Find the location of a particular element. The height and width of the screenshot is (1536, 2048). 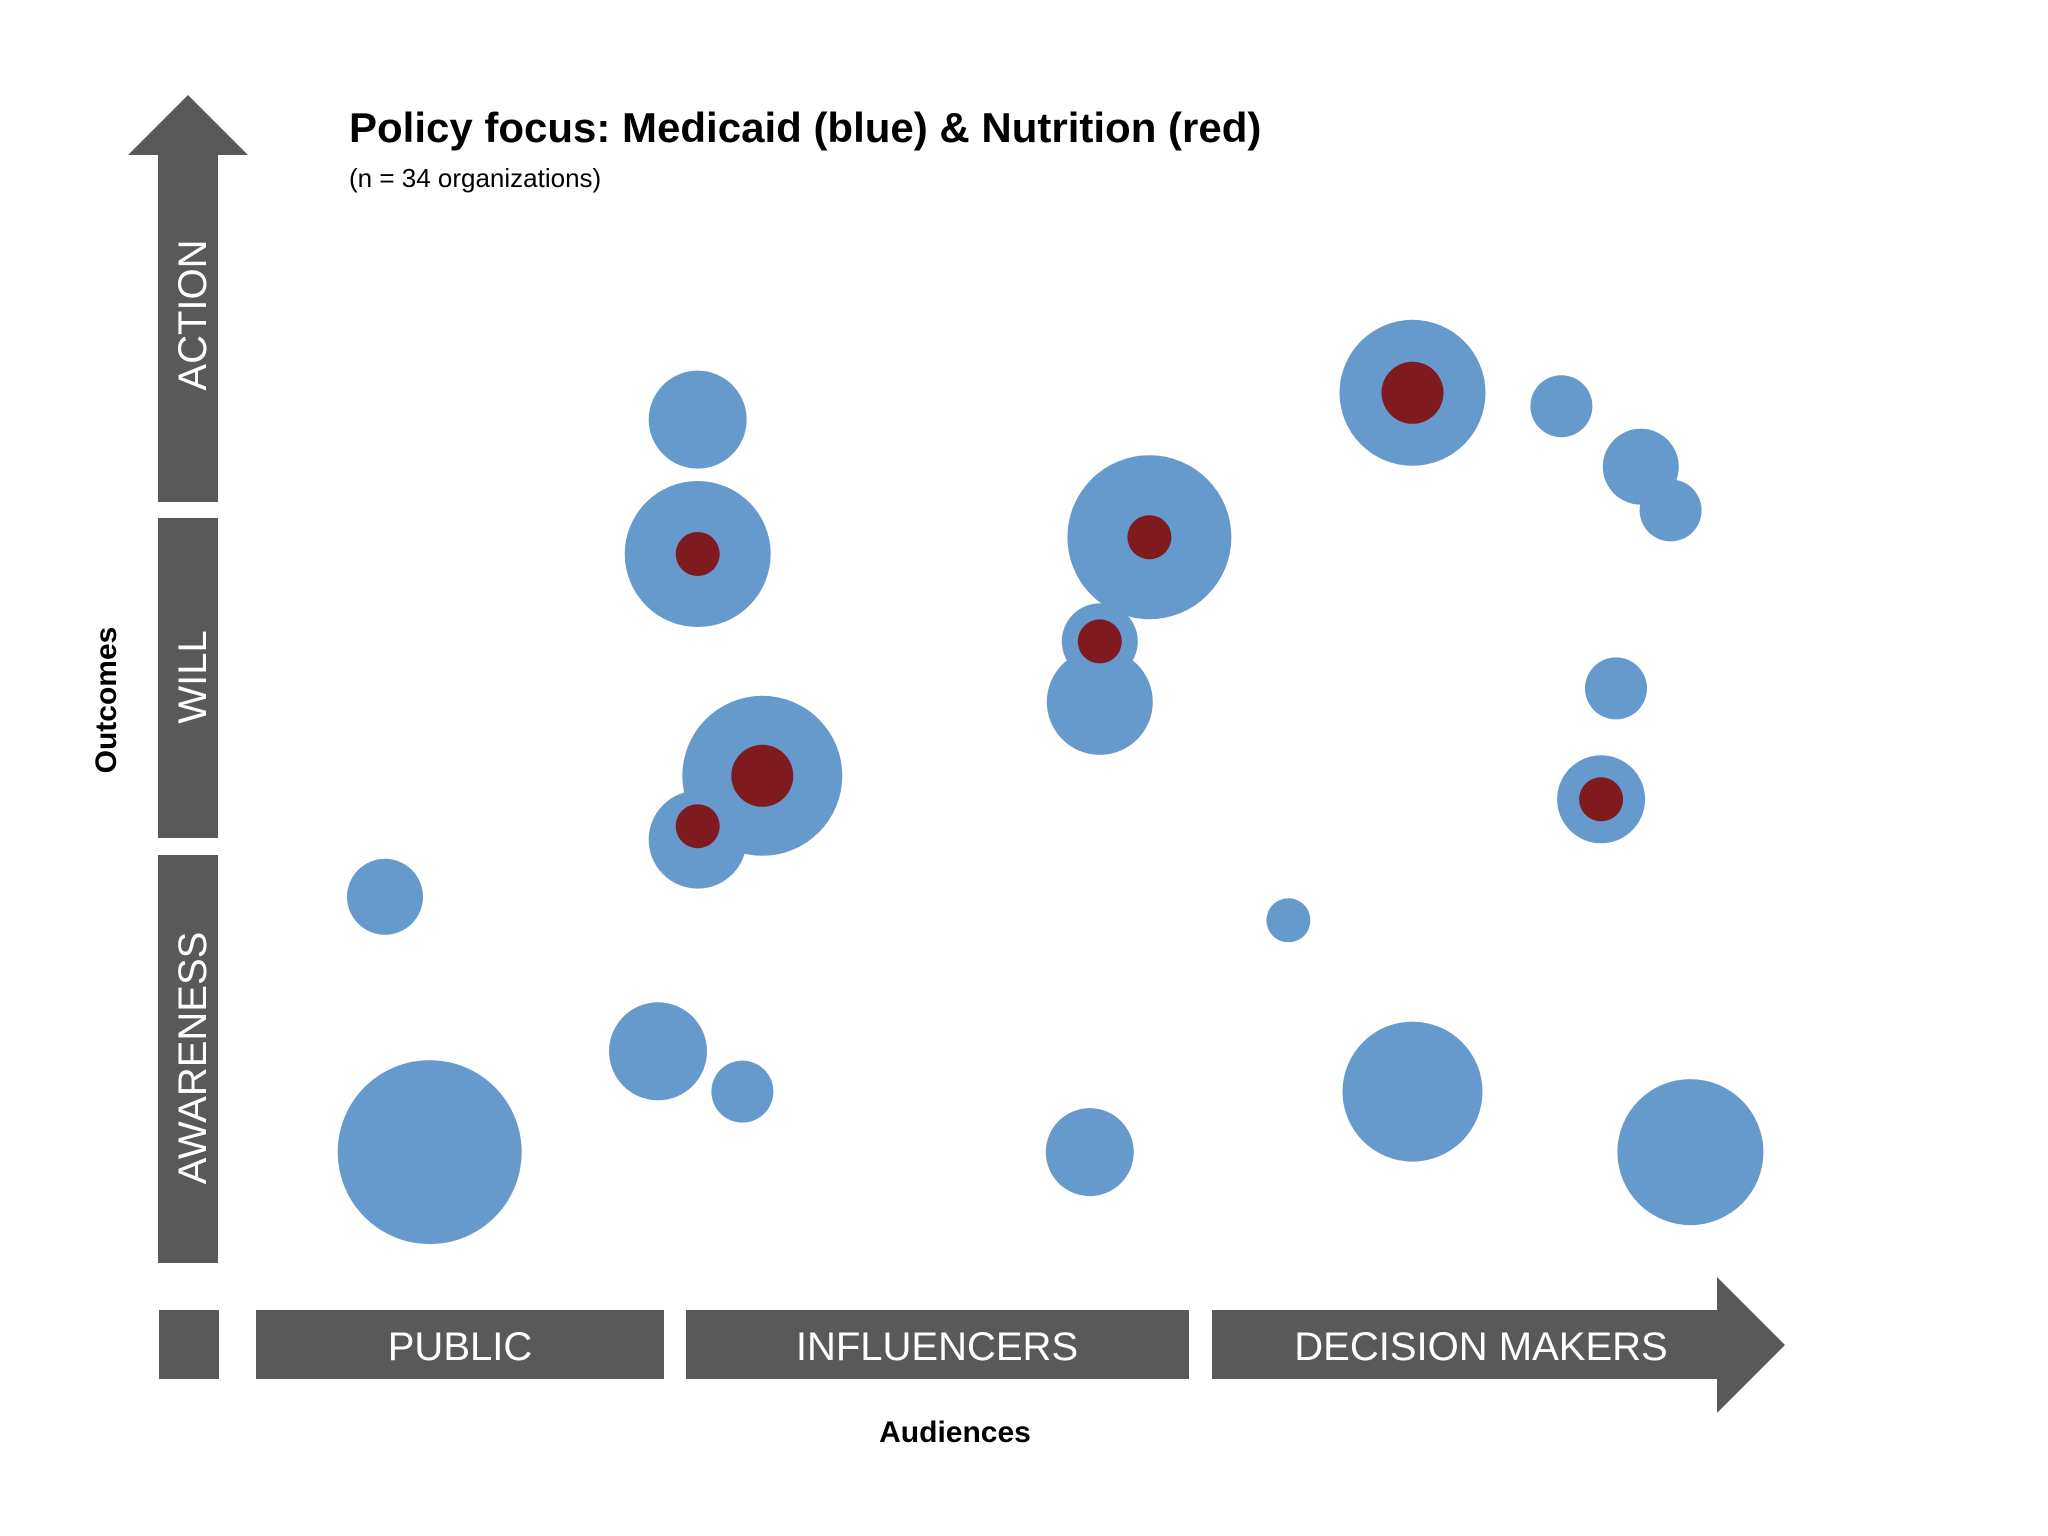

y-level-band-will is located at coordinates (188, 678).